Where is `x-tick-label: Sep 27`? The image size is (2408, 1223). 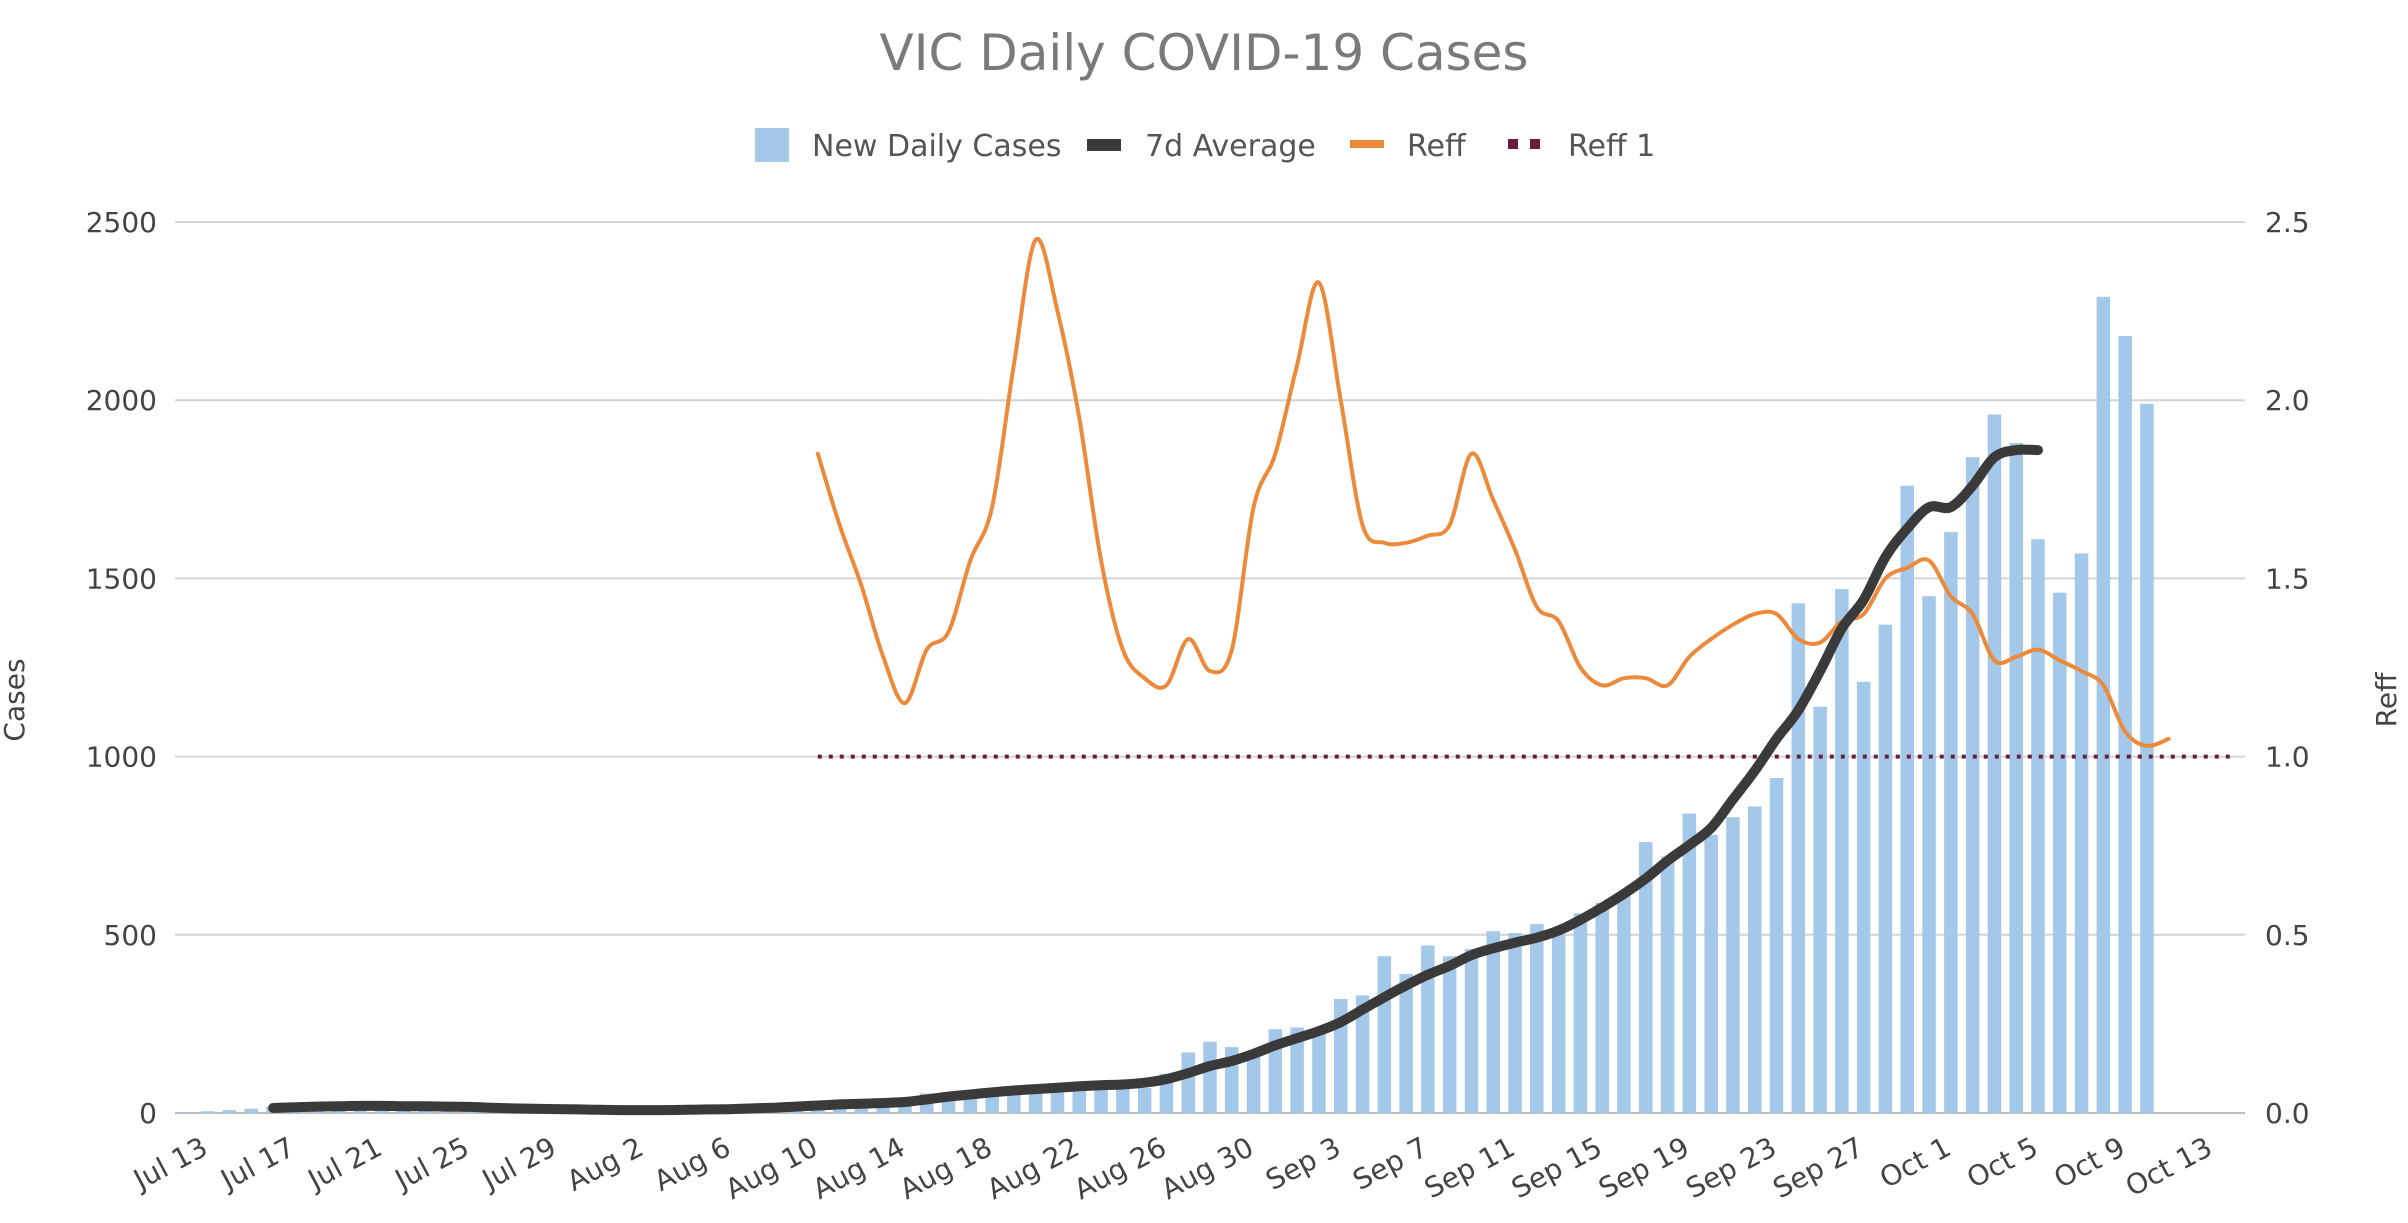
x-tick-label: Sep 27 is located at coordinates (1818, 1167).